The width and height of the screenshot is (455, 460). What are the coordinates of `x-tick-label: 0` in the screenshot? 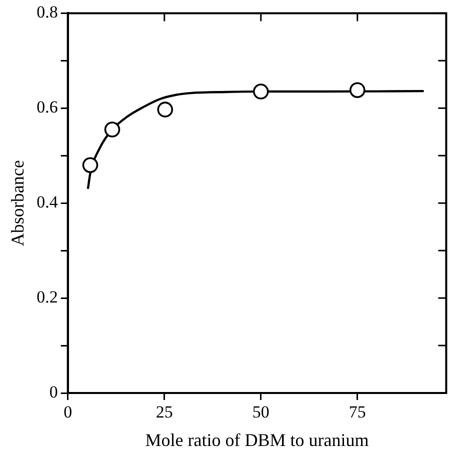 It's located at (68, 412).